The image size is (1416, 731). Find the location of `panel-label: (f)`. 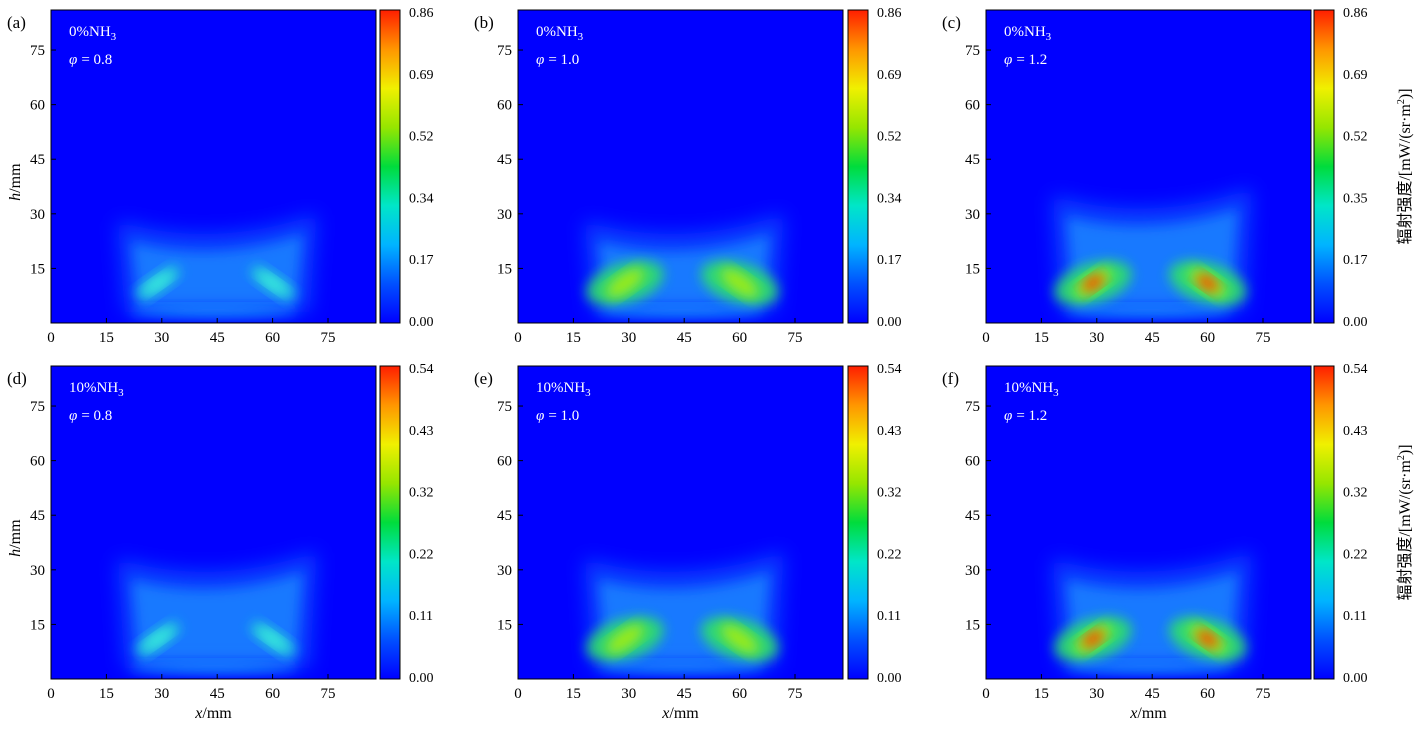

panel-label: (f) is located at coordinates (950, 378).